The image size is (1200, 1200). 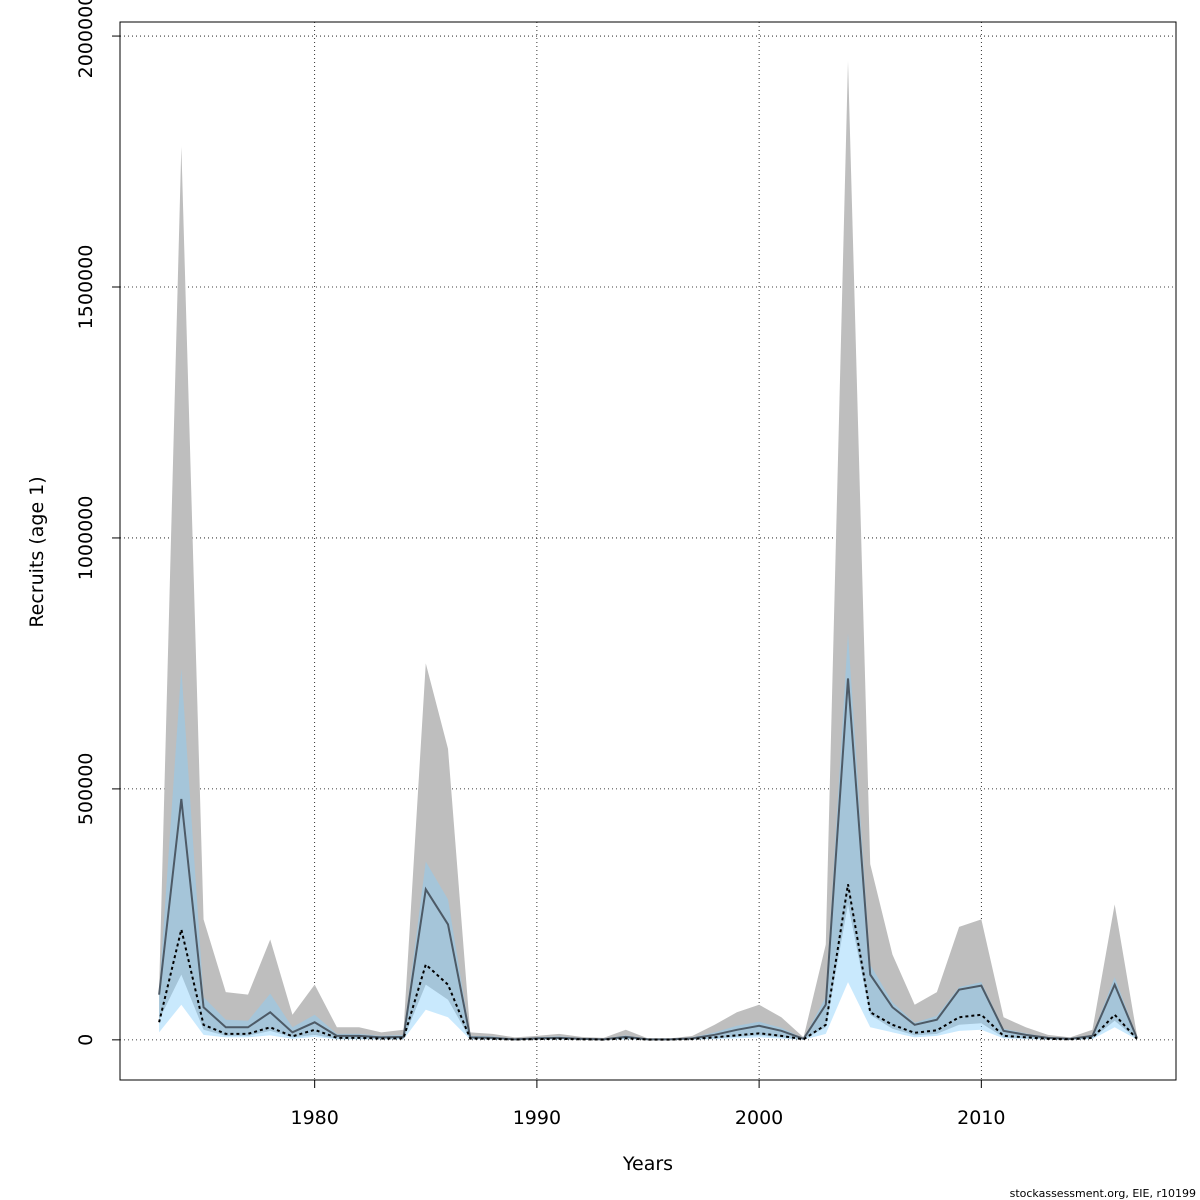 What do you see at coordinates (86, 789) in the screenshot?
I see `y-tick-label: 500000` at bounding box center [86, 789].